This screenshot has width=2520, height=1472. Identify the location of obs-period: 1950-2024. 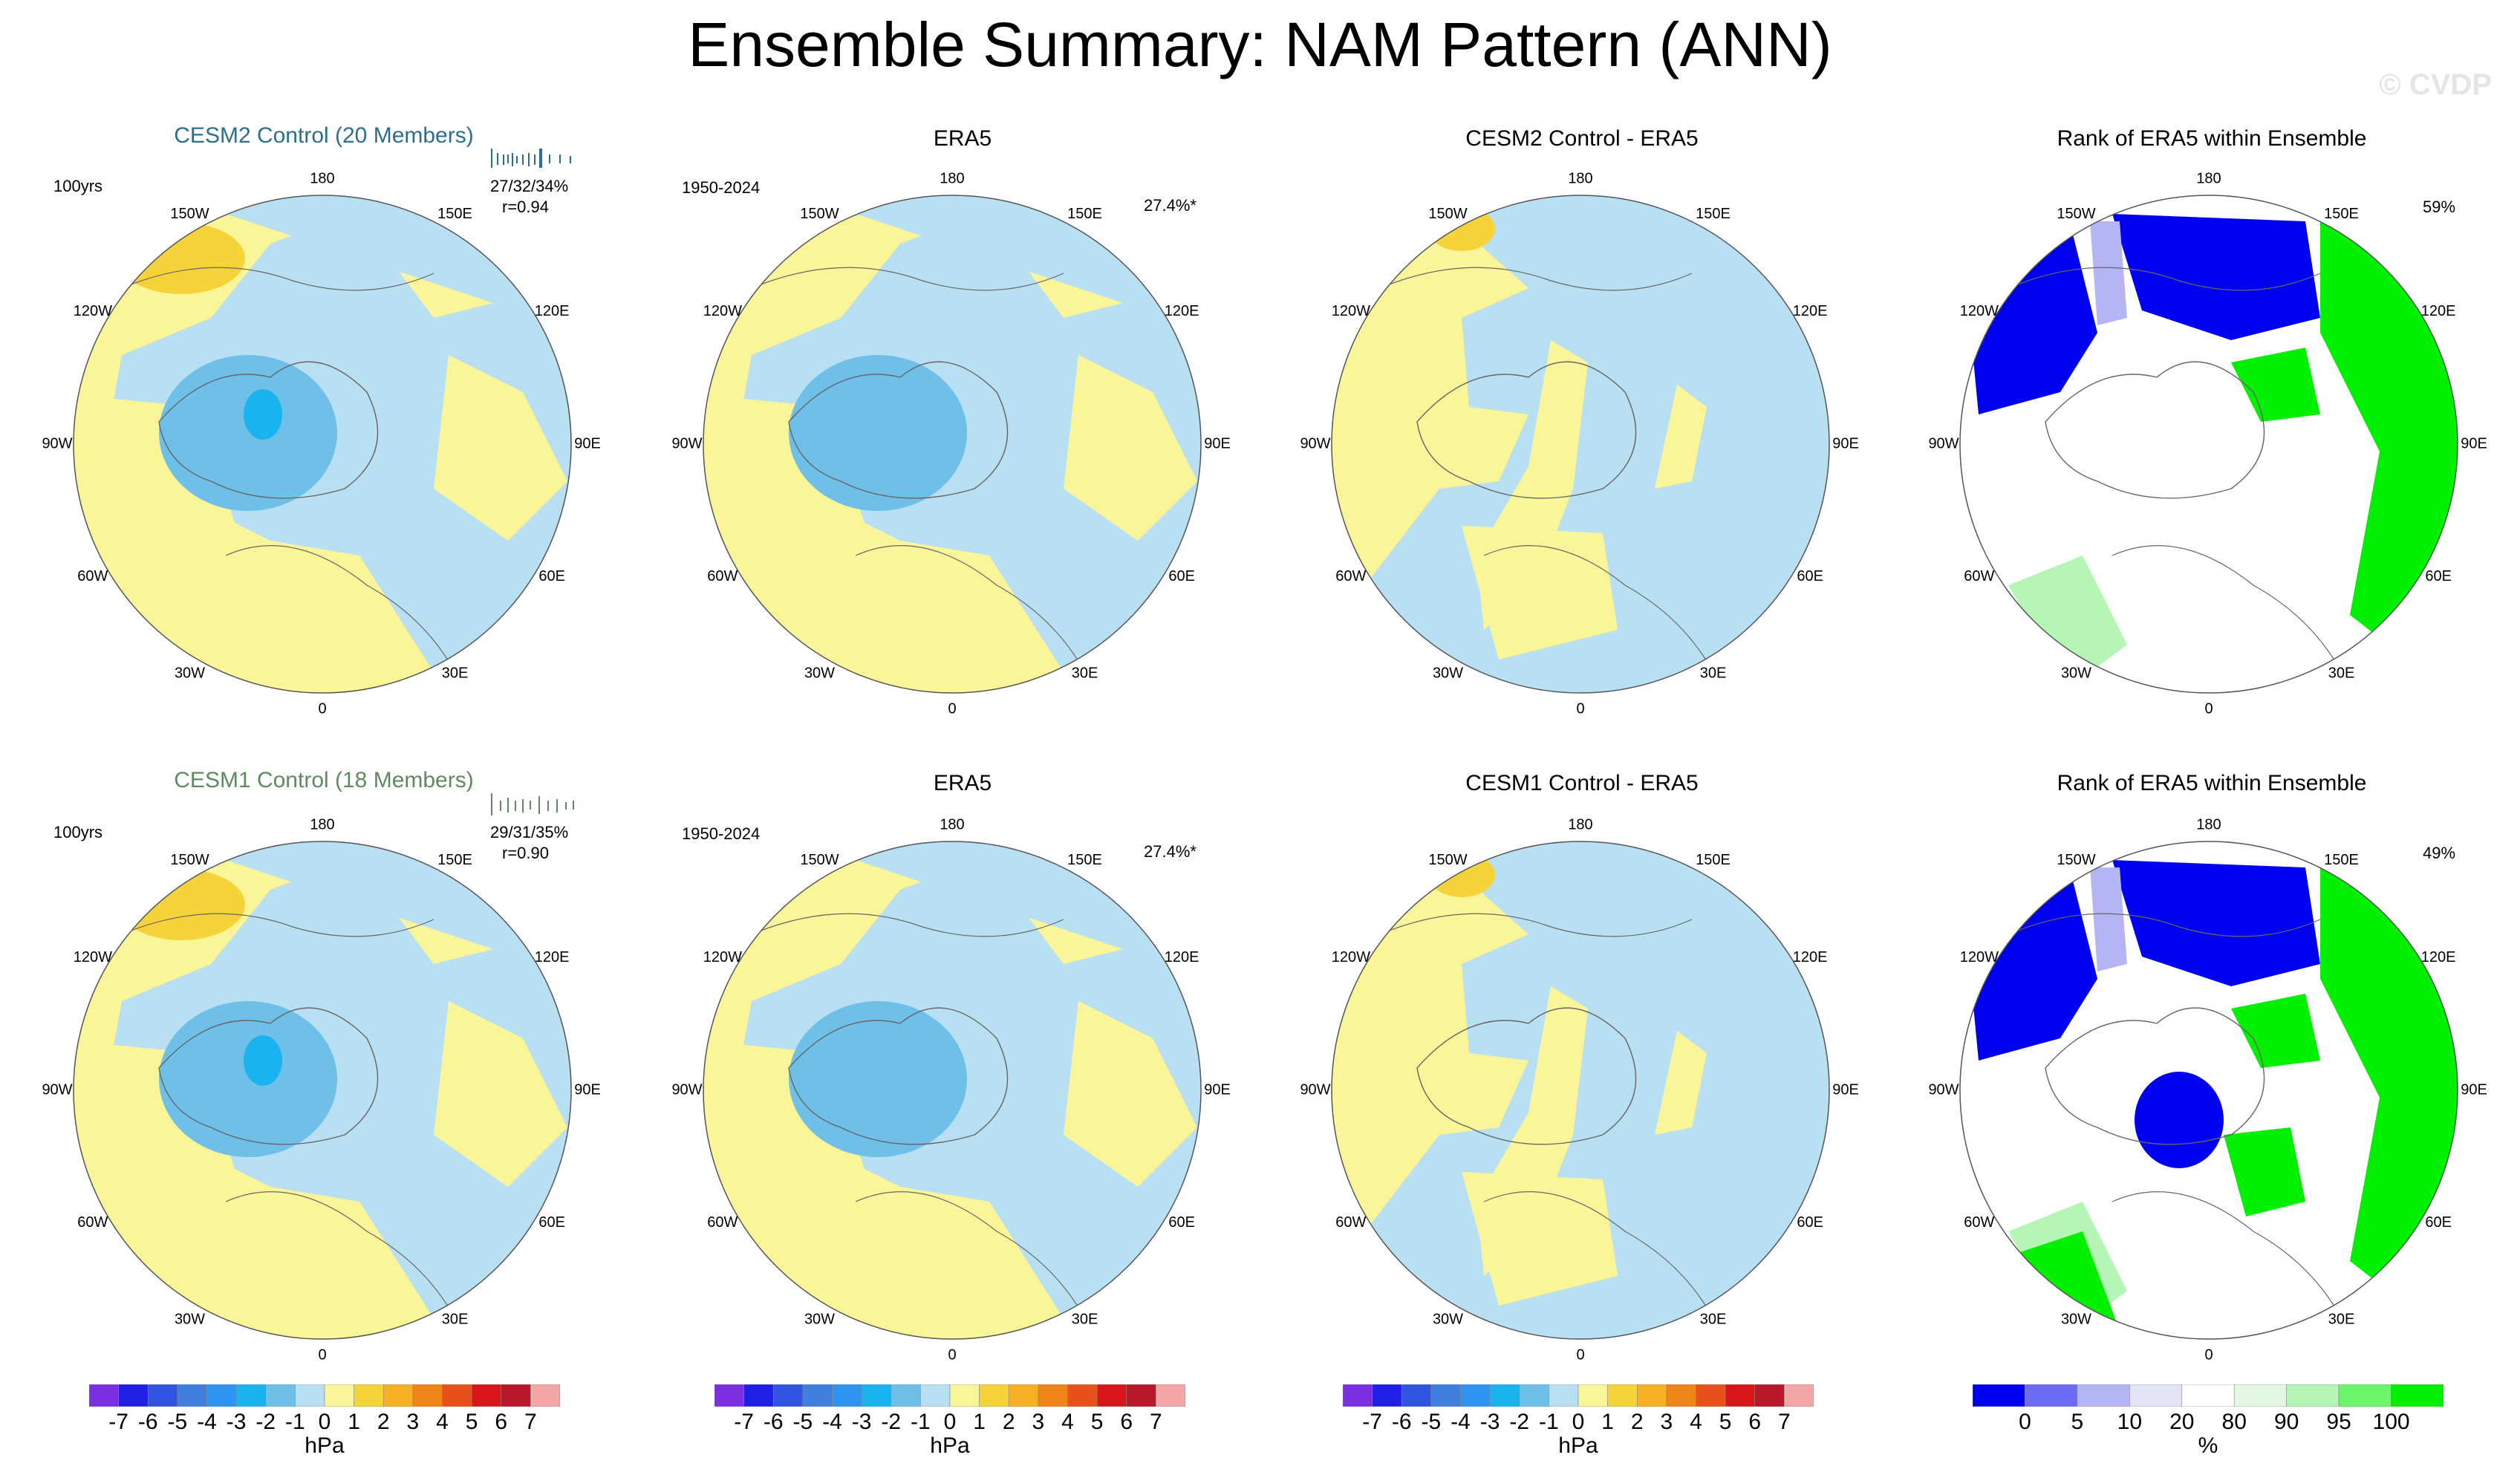
(722, 834).